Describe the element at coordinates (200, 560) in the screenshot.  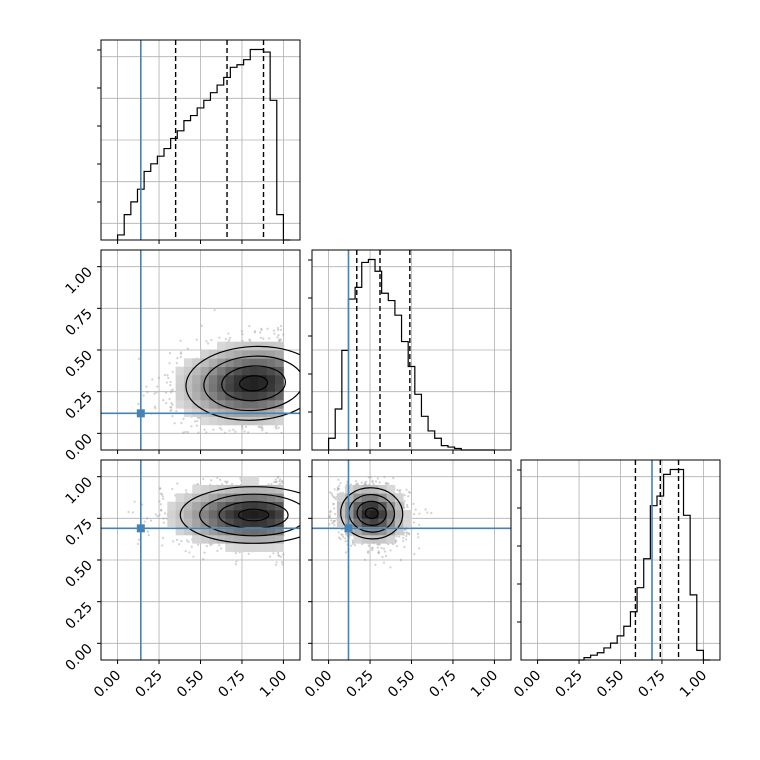
I see `joint-content` at that location.